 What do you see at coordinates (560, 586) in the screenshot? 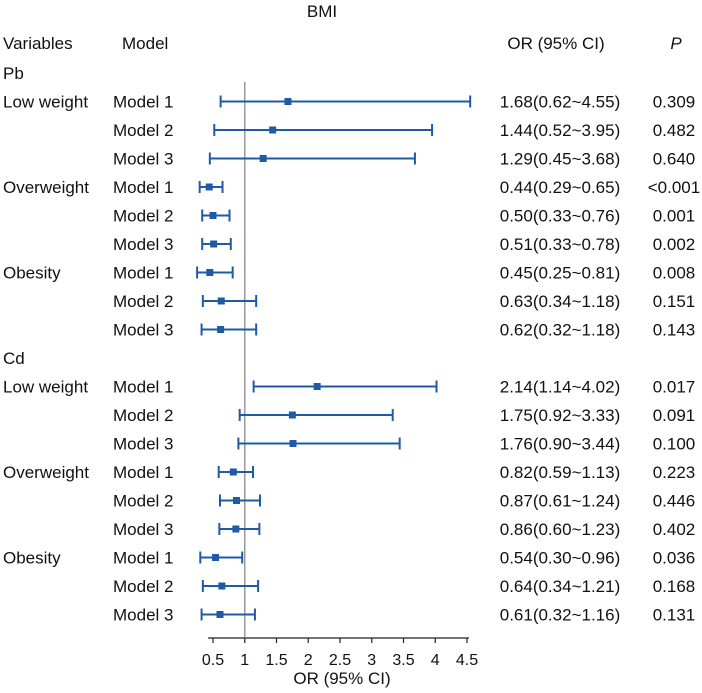
I see `or-ci-value: 0.64(0.34~1.21)` at bounding box center [560, 586].